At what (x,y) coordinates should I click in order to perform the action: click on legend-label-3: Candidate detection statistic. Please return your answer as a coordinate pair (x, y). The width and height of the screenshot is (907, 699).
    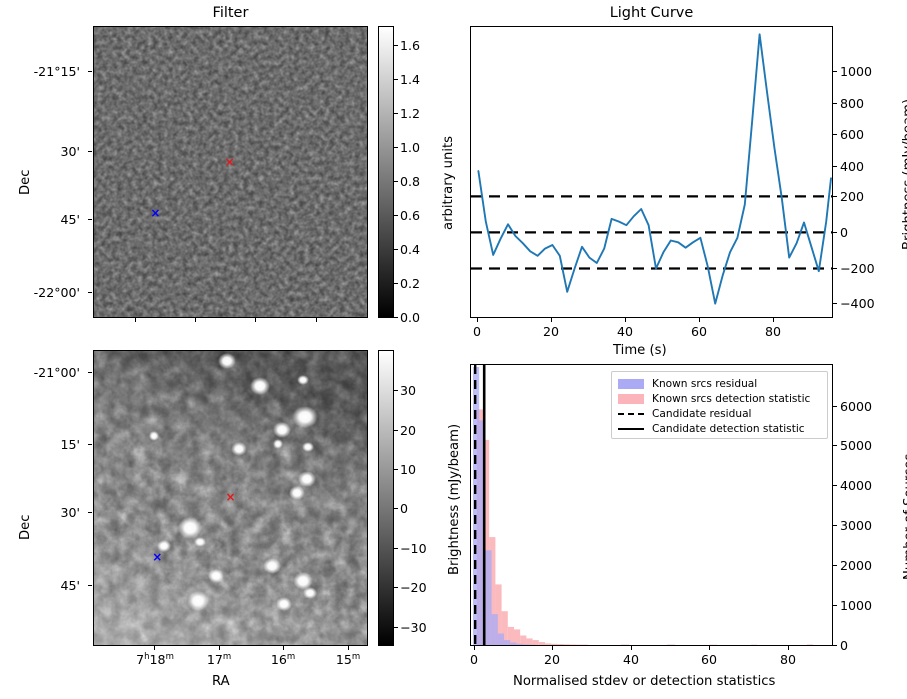
    Looking at the image, I should click on (728, 428).